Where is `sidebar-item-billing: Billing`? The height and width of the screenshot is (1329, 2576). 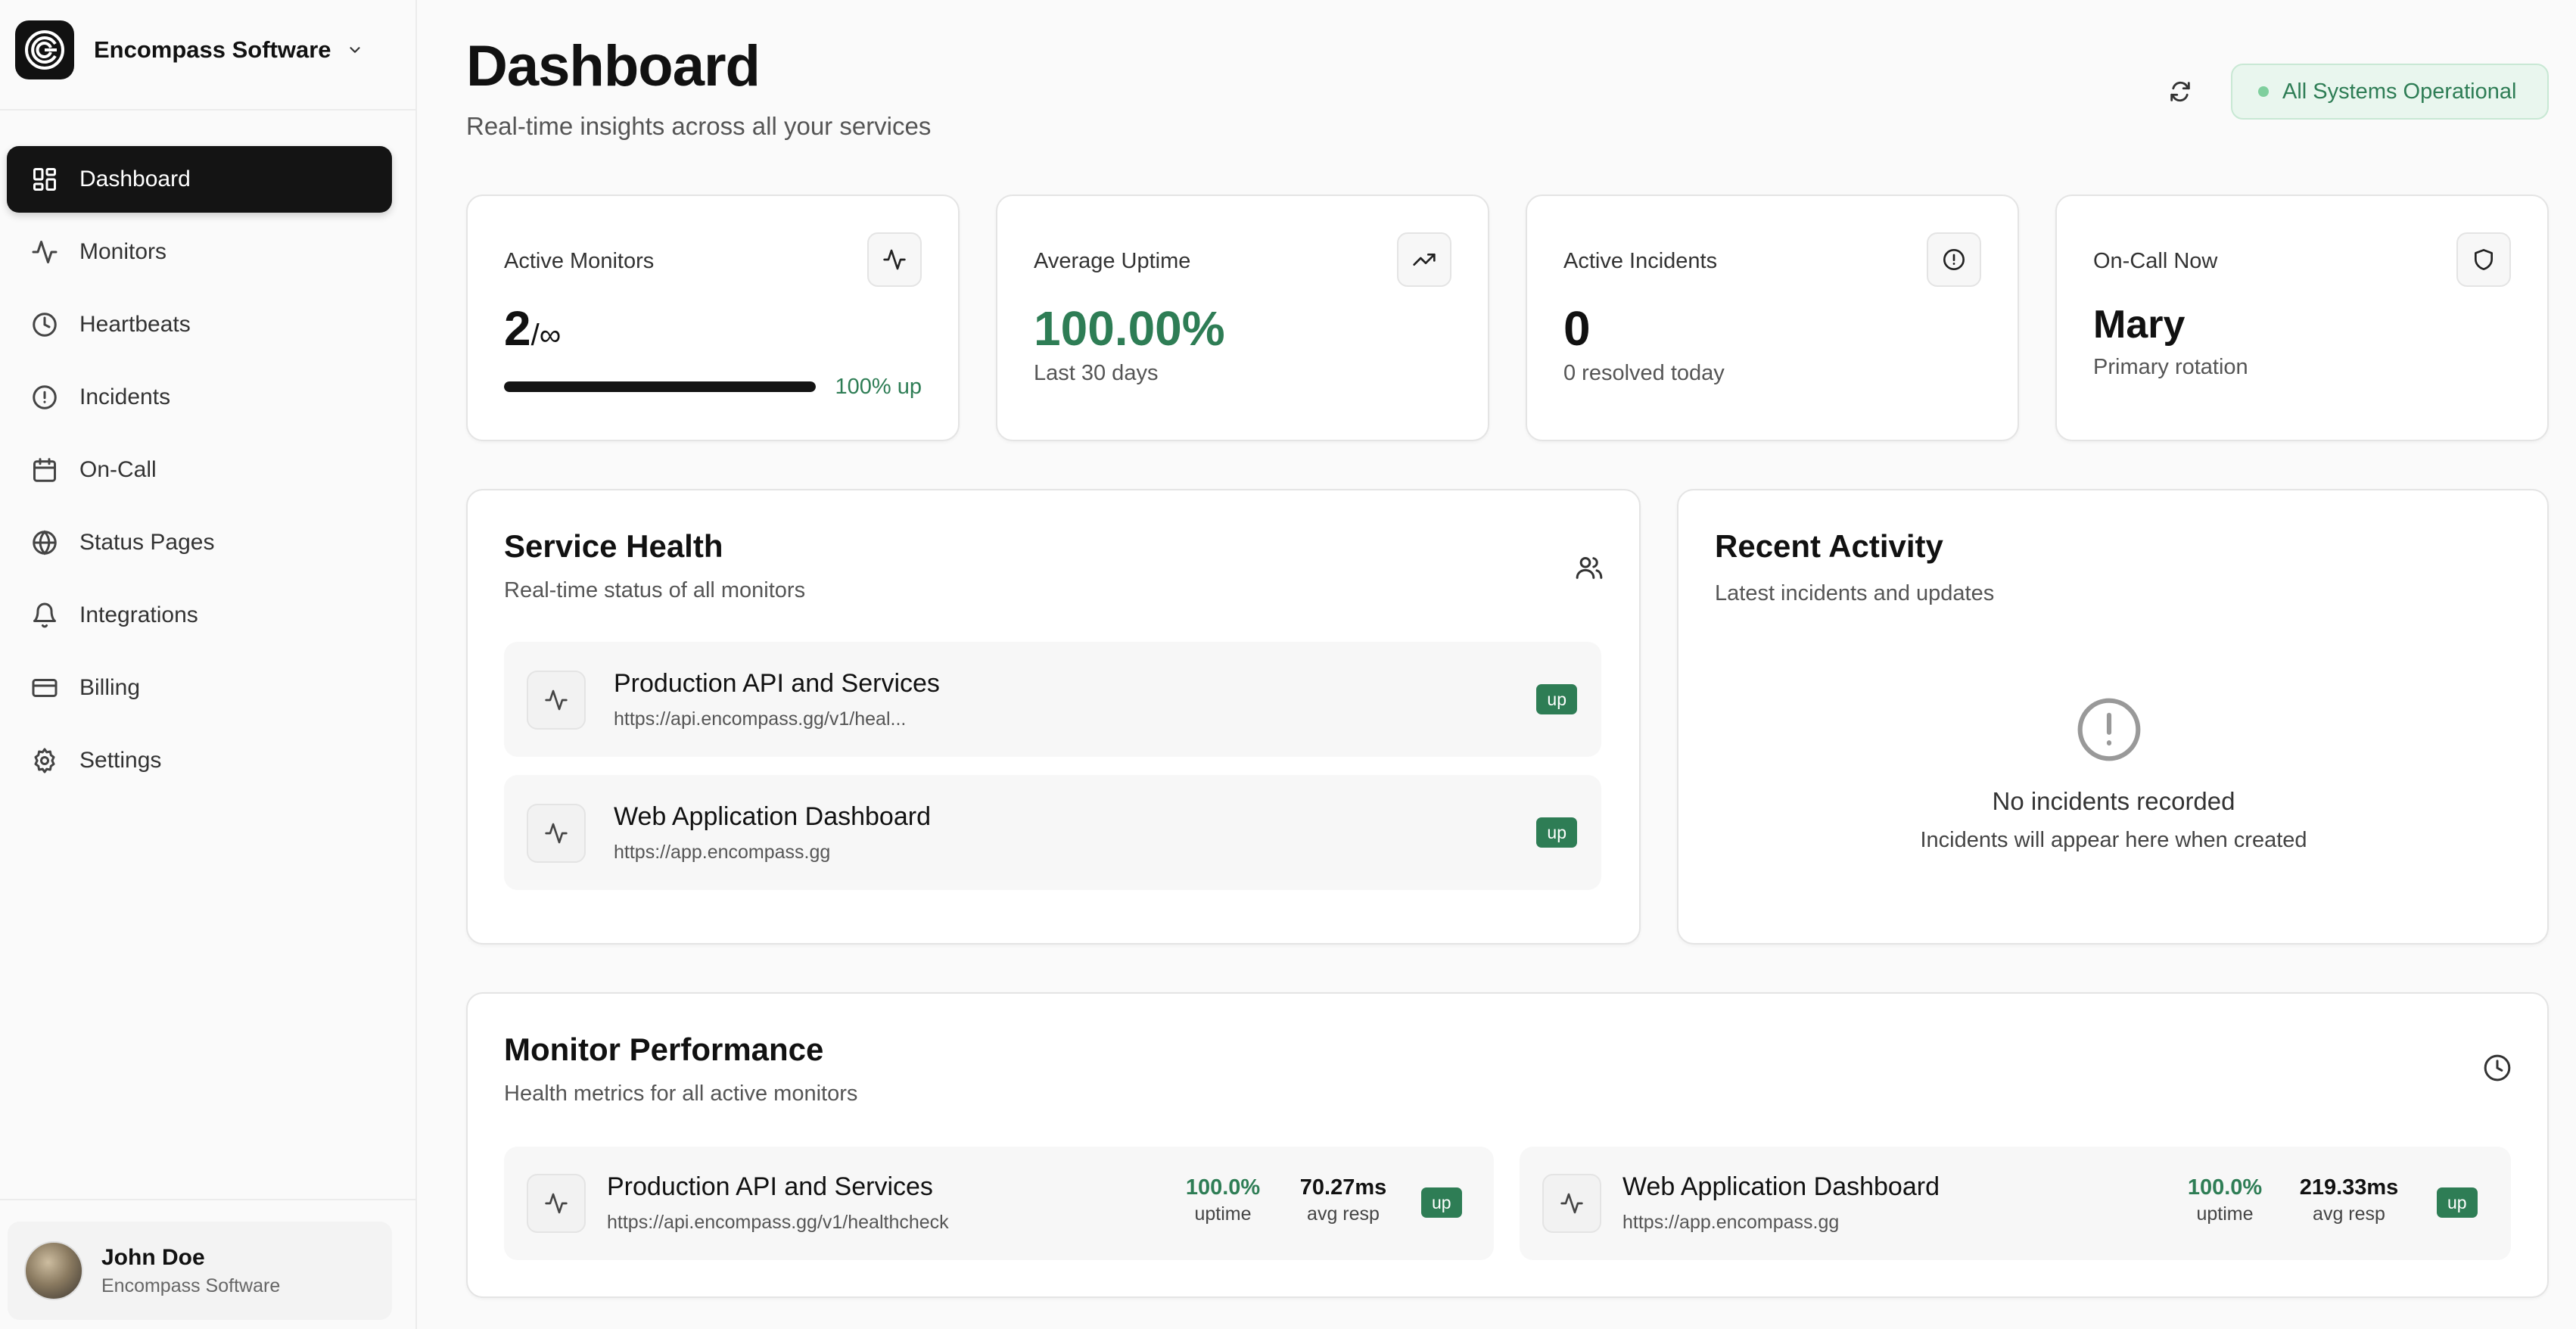 sidebar-item-billing: Billing is located at coordinates (199, 688).